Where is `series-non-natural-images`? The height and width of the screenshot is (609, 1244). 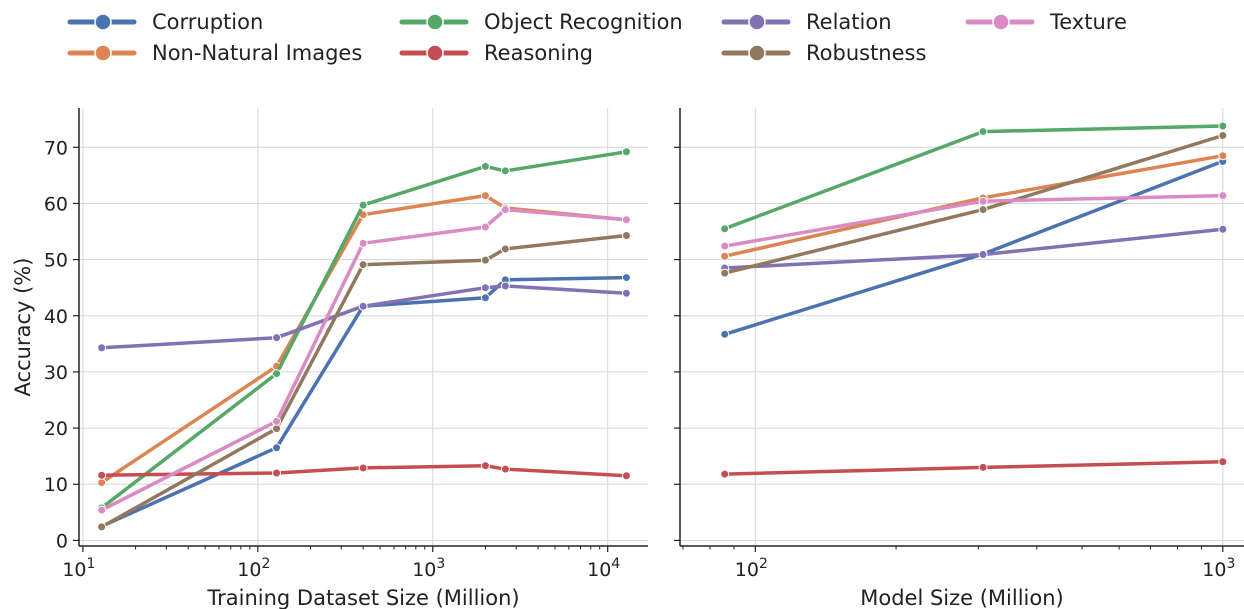
series-non-natural-images is located at coordinates (974, 206).